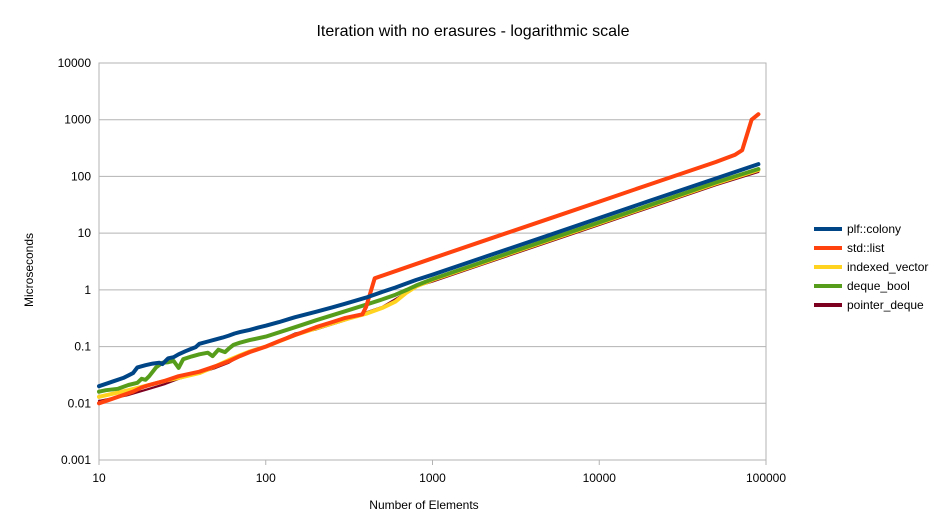 This screenshot has height=531, width=945. What do you see at coordinates (878, 286) in the screenshot?
I see `legend-label: deque_bool` at bounding box center [878, 286].